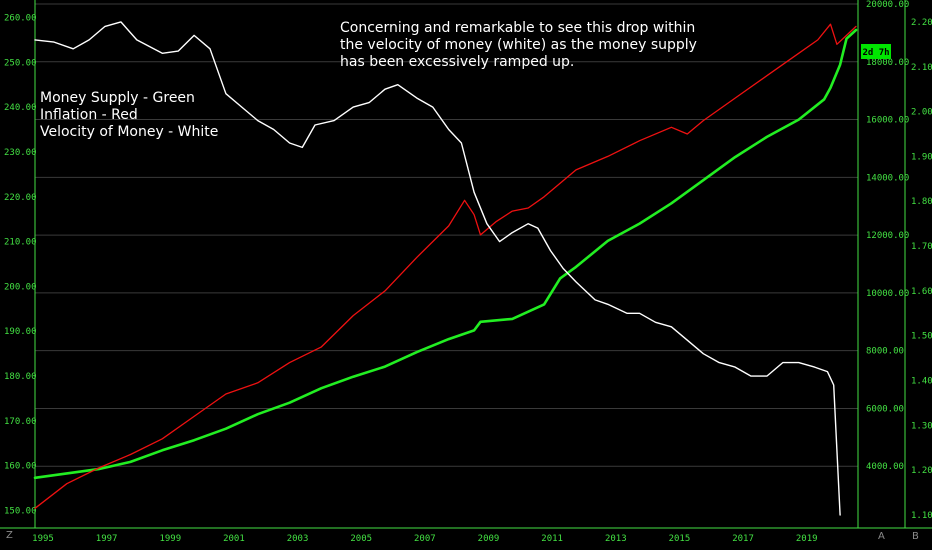 Image resolution: width=932 pixels, height=550 pixels. Describe the element at coordinates (20, 287) in the screenshot. I see `left-tick-5: 200.00` at that location.